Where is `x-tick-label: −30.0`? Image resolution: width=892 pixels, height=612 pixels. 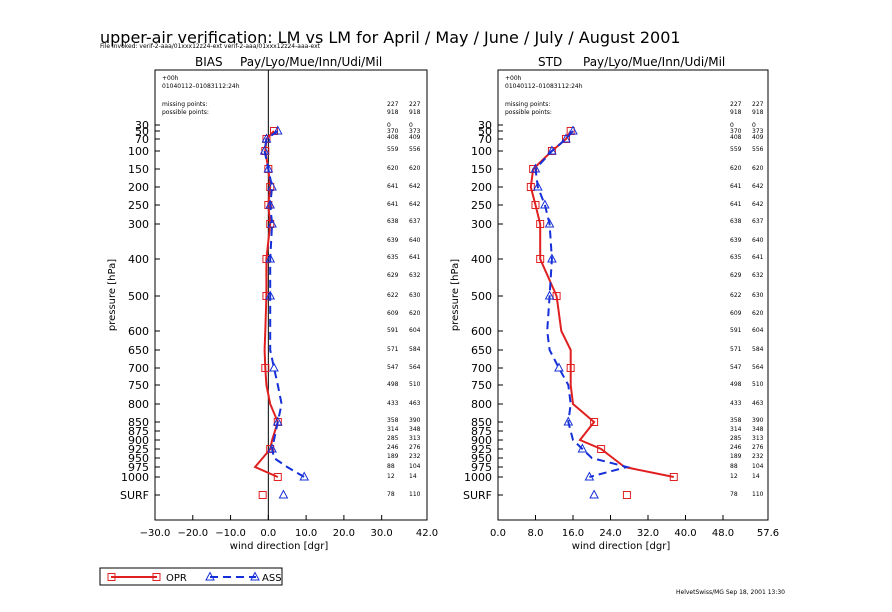
x-tick-label: −30.0 is located at coordinates (155, 533).